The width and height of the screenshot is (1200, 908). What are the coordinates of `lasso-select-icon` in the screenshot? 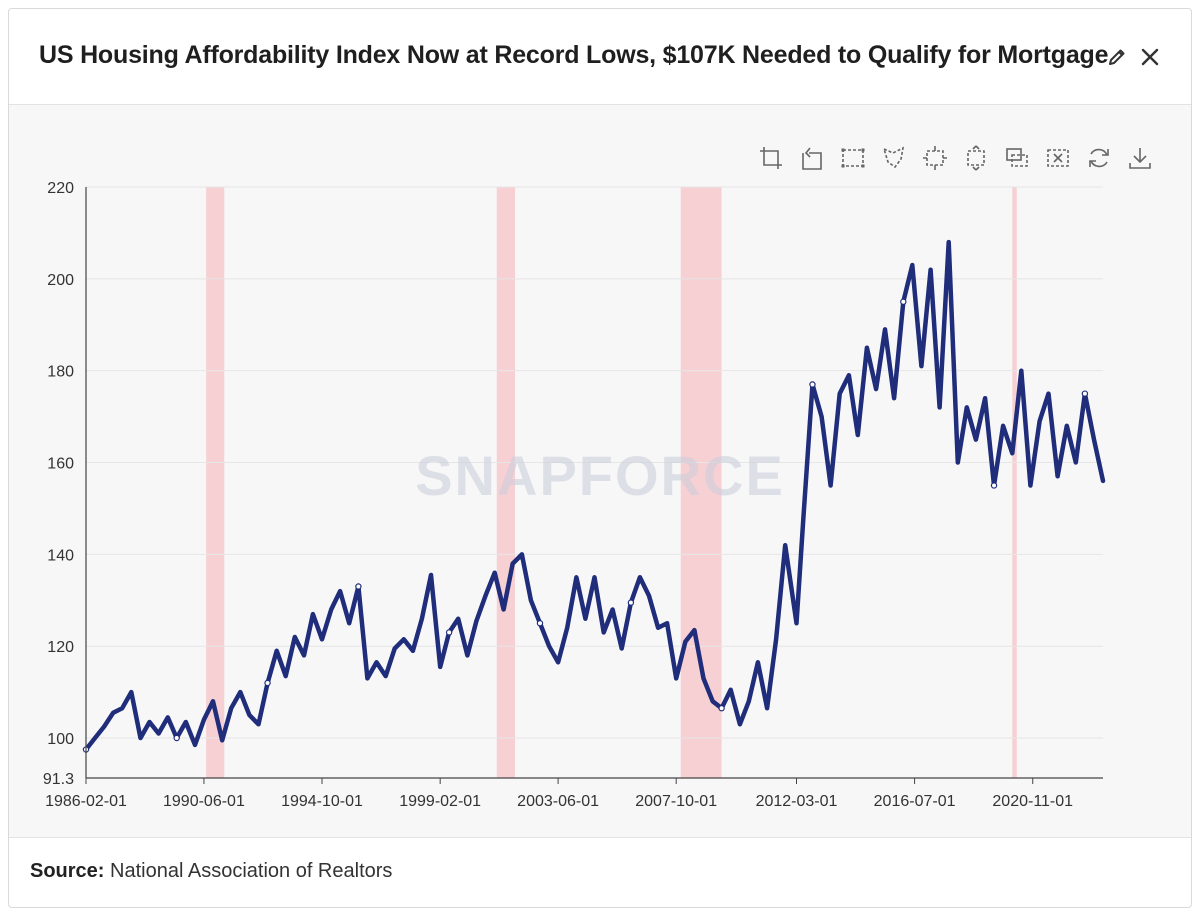 It's located at (894, 158).